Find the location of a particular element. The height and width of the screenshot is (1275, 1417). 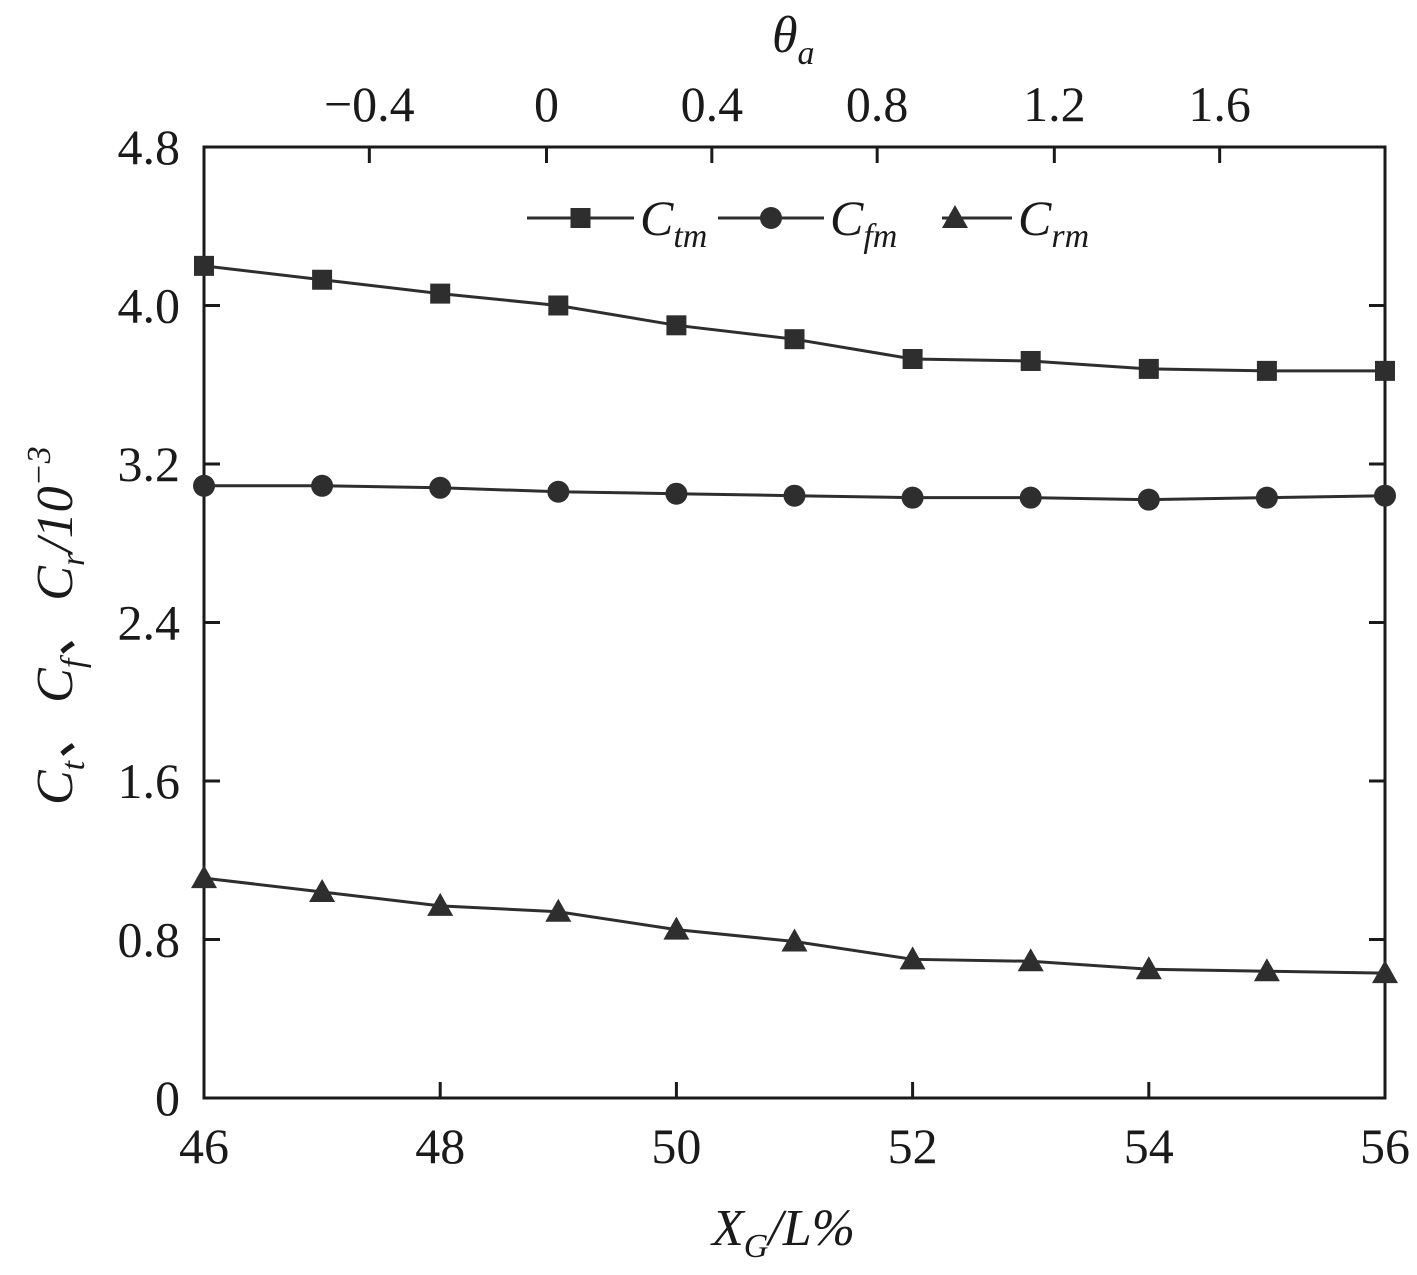

y-label-sep1: 、 is located at coordinates (55, 735).